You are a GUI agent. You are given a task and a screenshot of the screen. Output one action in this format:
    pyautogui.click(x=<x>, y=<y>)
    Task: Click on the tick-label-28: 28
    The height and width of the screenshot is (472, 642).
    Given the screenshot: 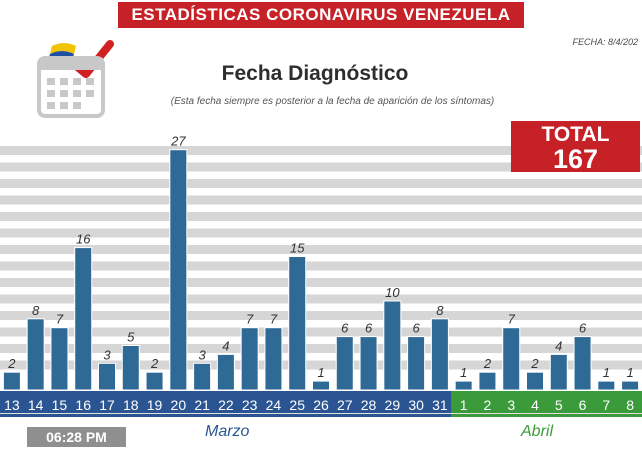 What is the action you would take?
    pyautogui.click(x=369, y=405)
    